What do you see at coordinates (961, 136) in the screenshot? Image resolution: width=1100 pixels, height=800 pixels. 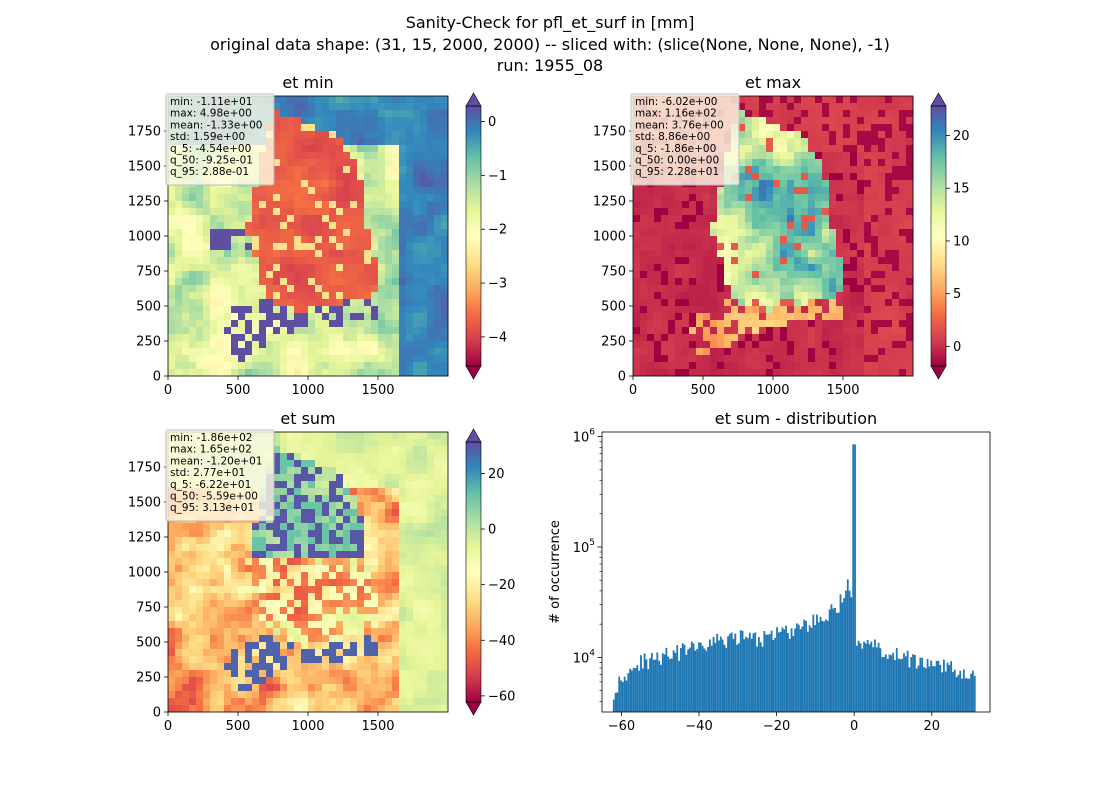 I see `colorbar-tick-label: 20` at bounding box center [961, 136].